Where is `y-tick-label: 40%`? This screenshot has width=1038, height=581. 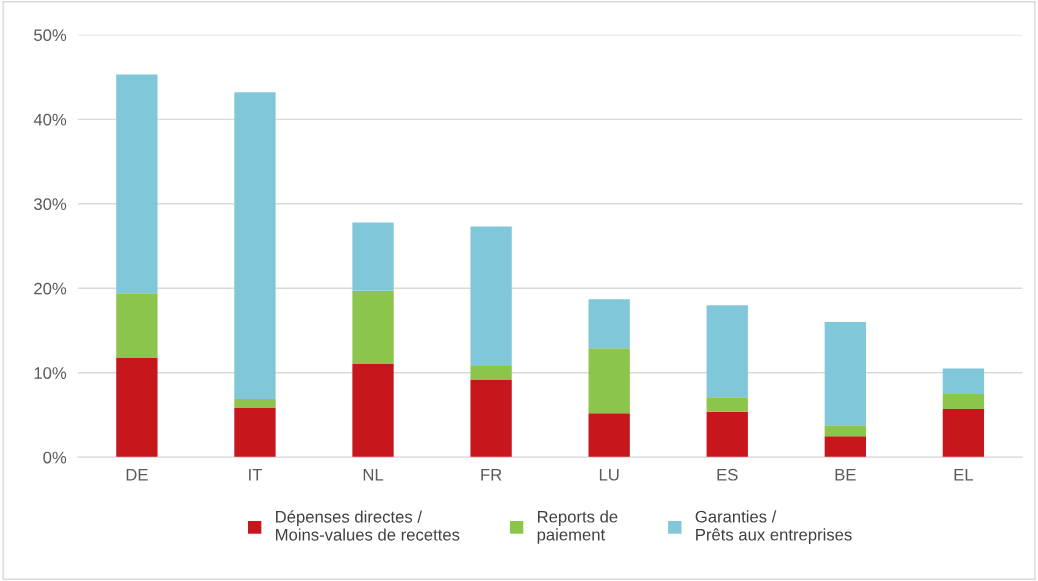 y-tick-label: 40% is located at coordinates (50, 119).